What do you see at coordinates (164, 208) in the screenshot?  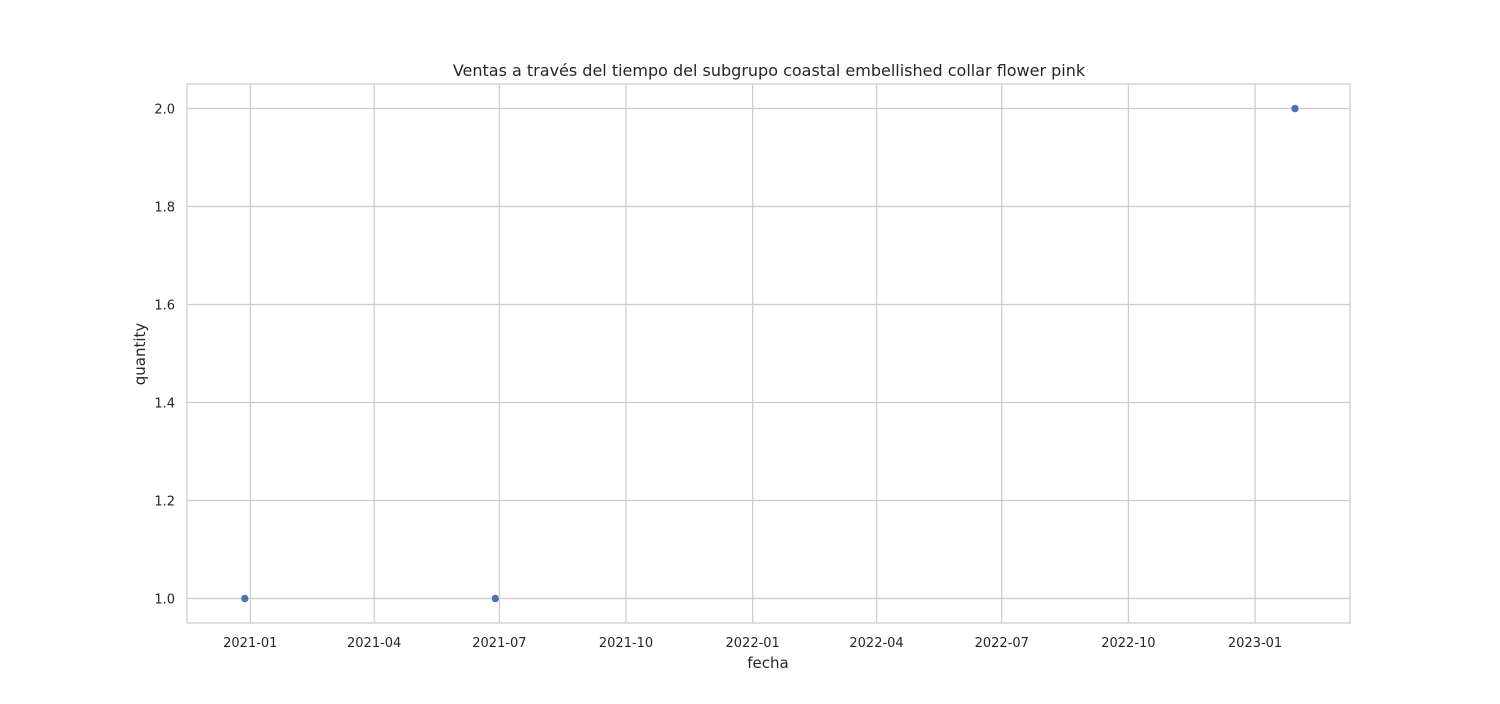 I see `y-tick-label: 1.8` at bounding box center [164, 208].